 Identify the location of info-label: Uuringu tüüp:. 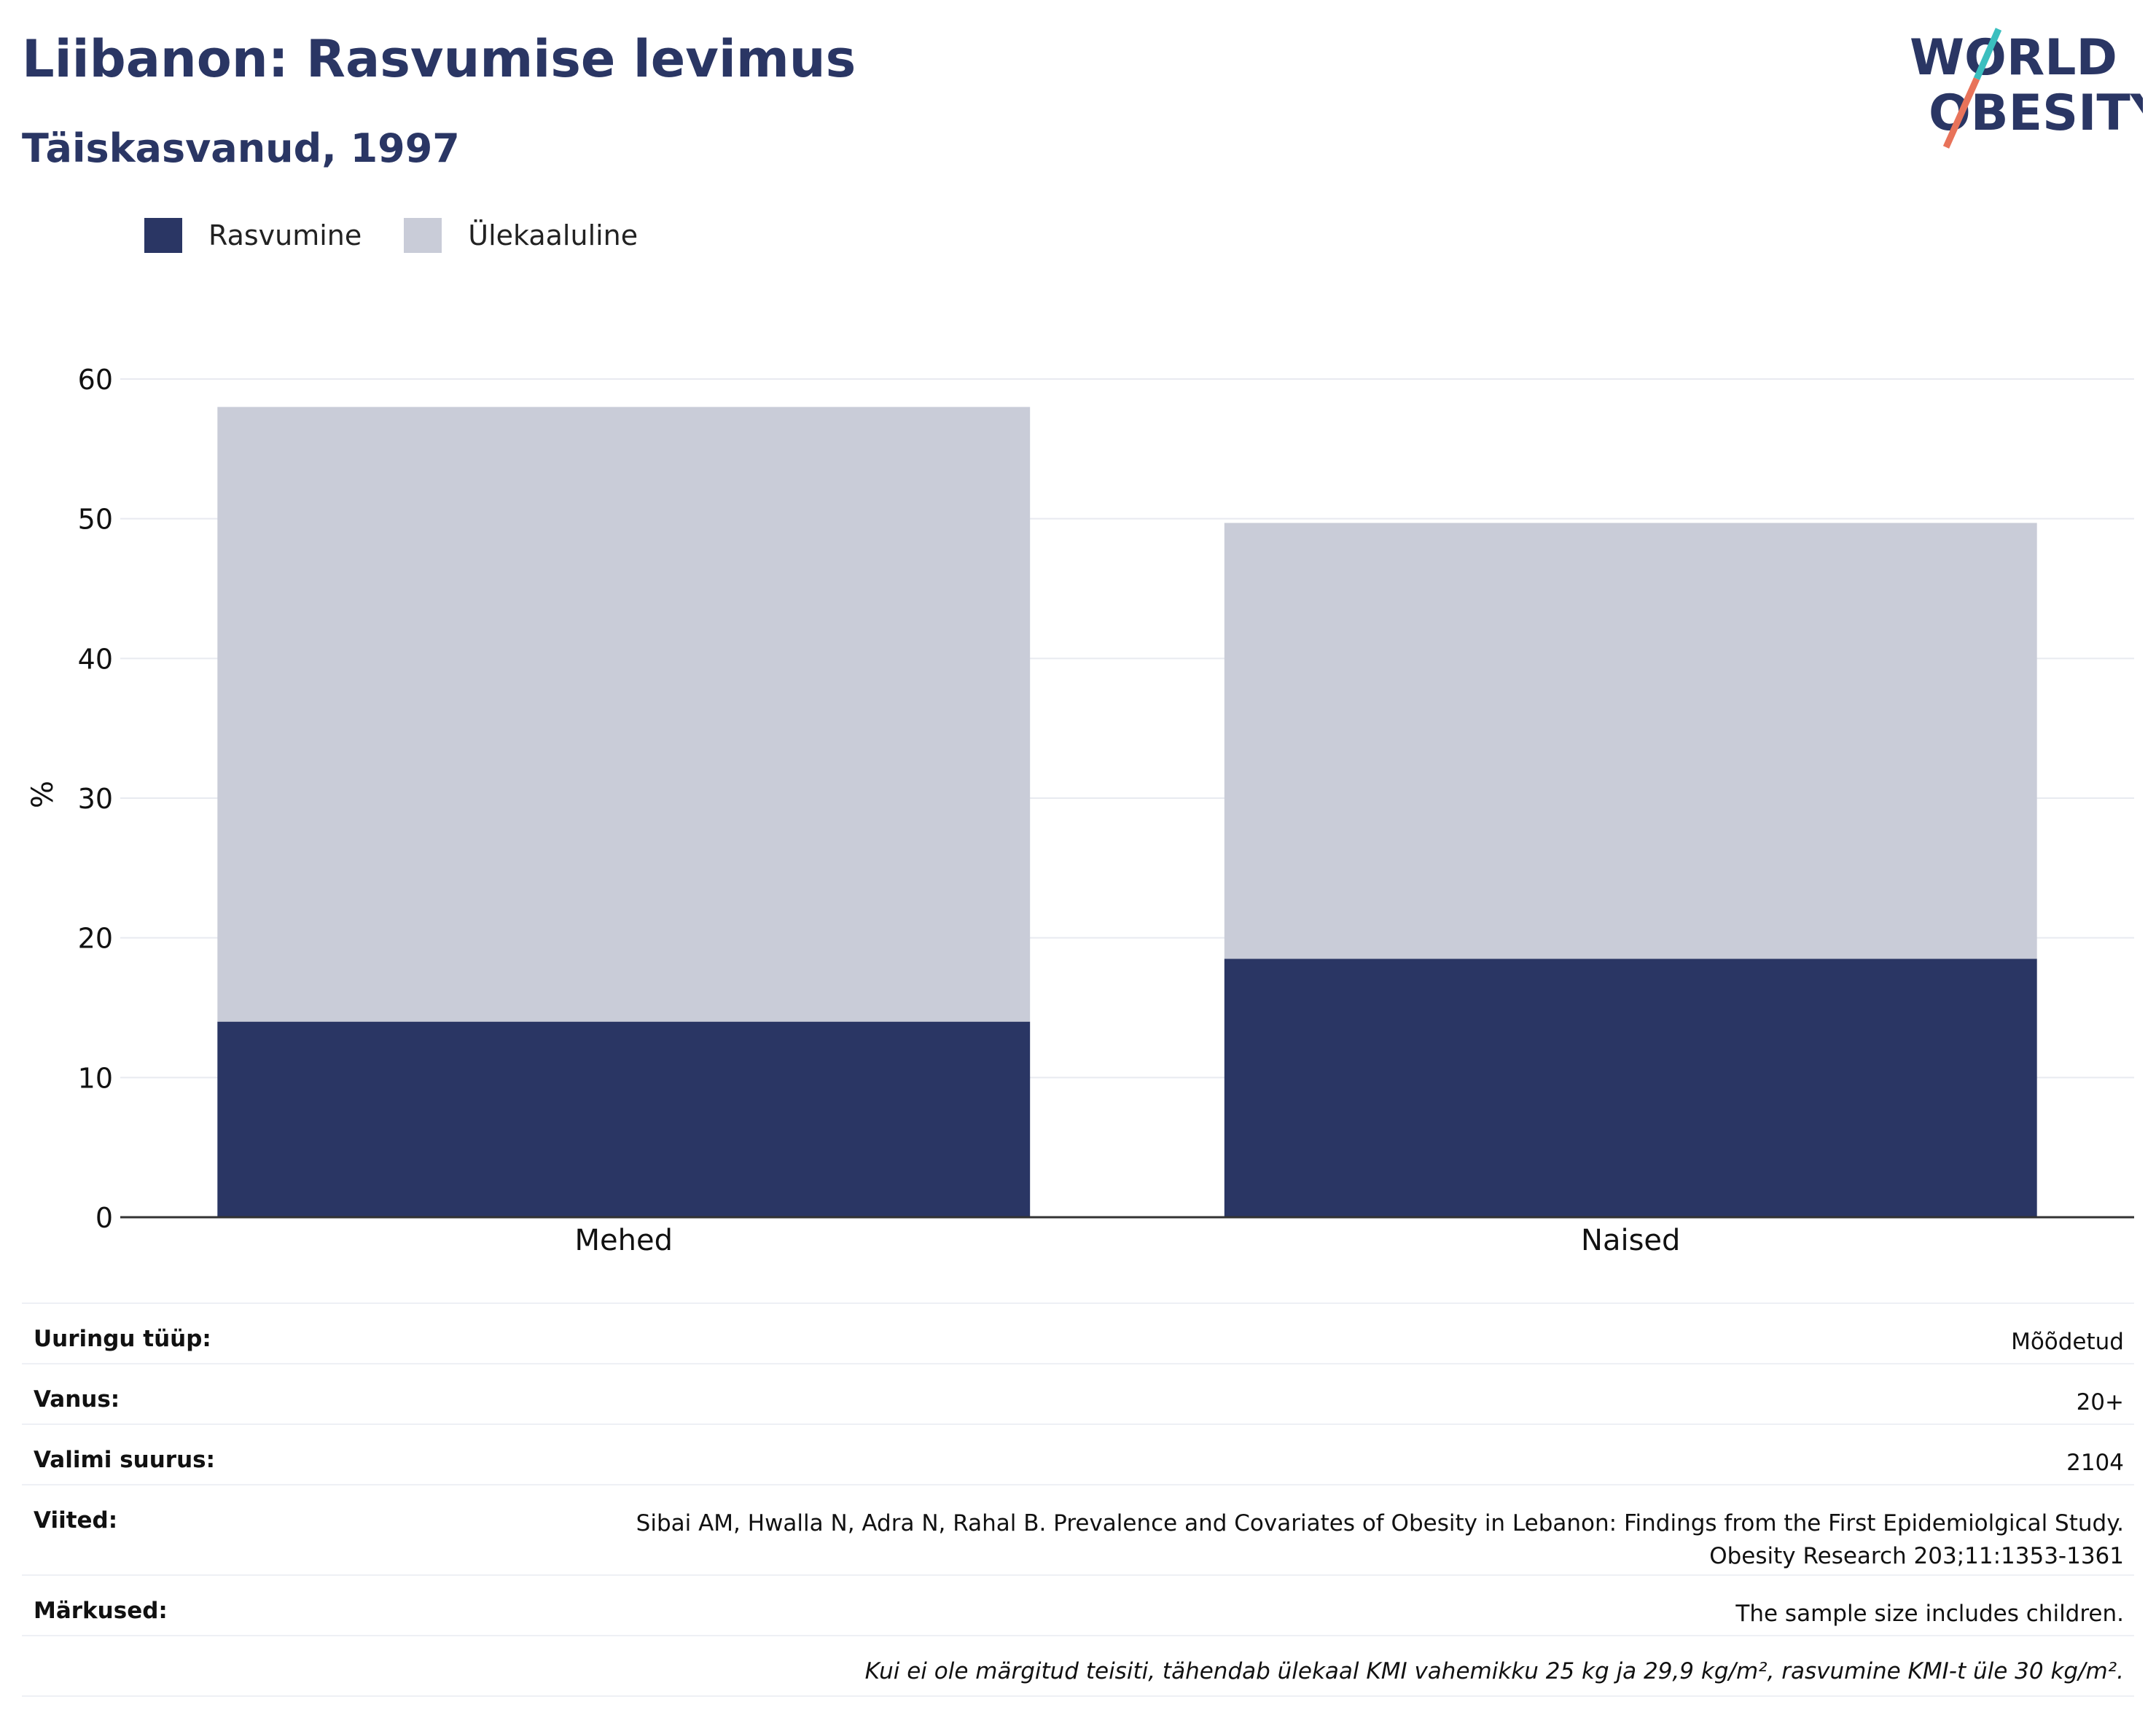
(123, 1339).